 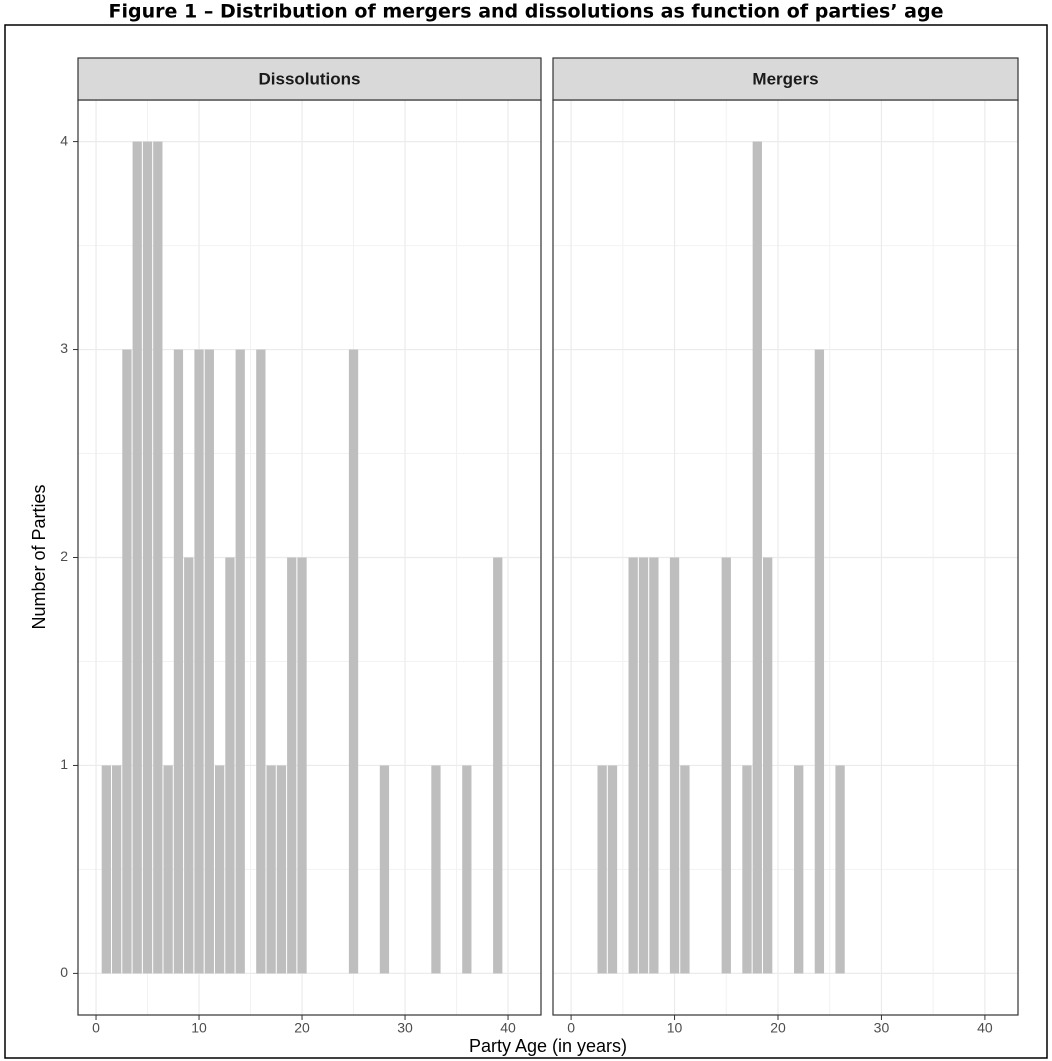 What do you see at coordinates (64, 140) in the screenshot?
I see `y-tick-label: 4` at bounding box center [64, 140].